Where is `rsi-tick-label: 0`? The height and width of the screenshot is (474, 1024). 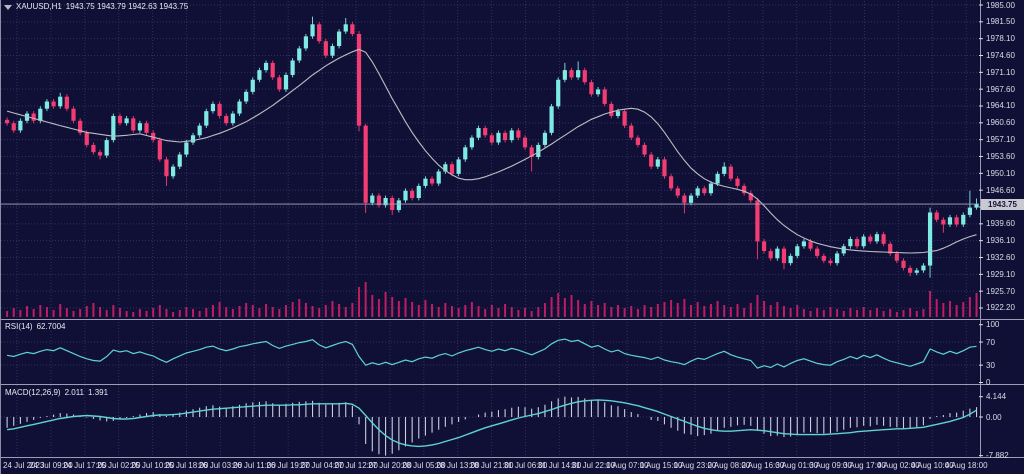
rsi-tick-label: 0 is located at coordinates (988, 382).